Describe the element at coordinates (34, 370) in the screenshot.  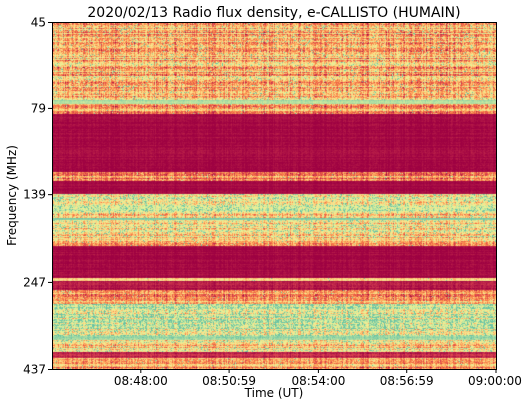
I see `y-tick-label: 437` at that location.